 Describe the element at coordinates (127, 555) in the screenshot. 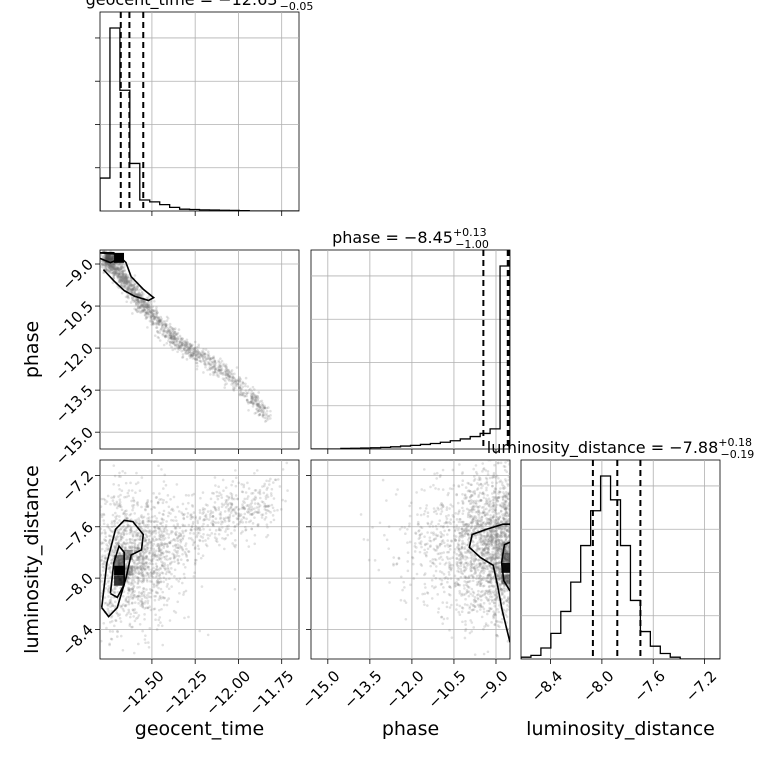

I see `density-cell` at that location.